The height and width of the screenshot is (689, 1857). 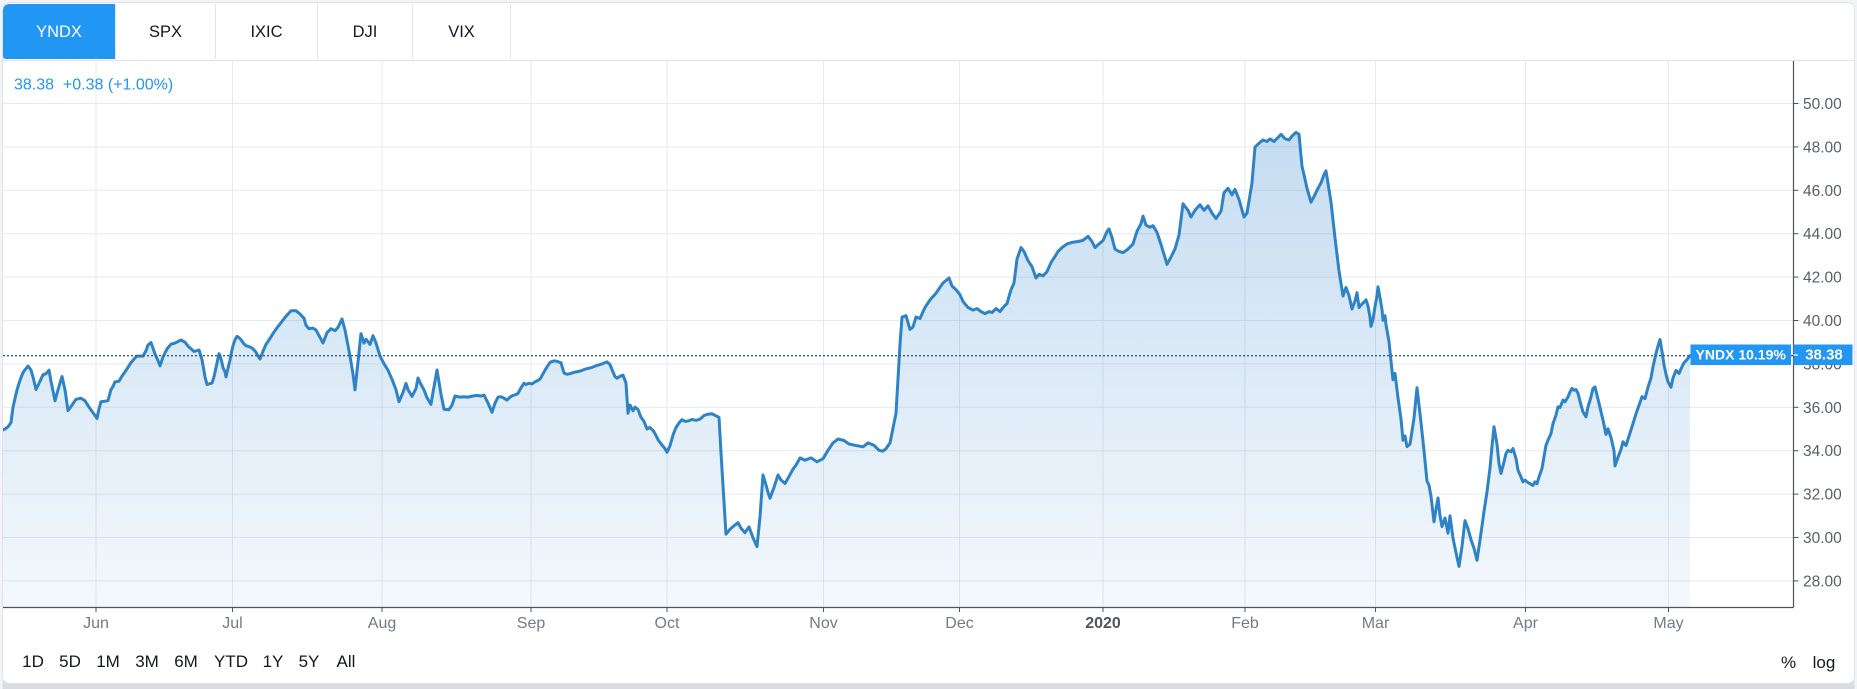 What do you see at coordinates (165, 32) in the screenshot?
I see `svg-text: SPX` at bounding box center [165, 32].